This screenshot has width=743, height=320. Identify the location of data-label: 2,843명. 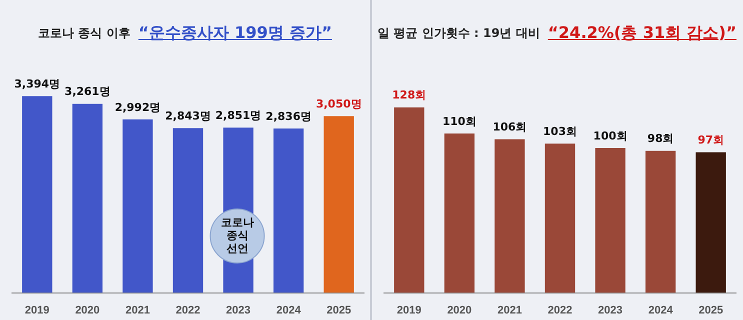
(188, 115).